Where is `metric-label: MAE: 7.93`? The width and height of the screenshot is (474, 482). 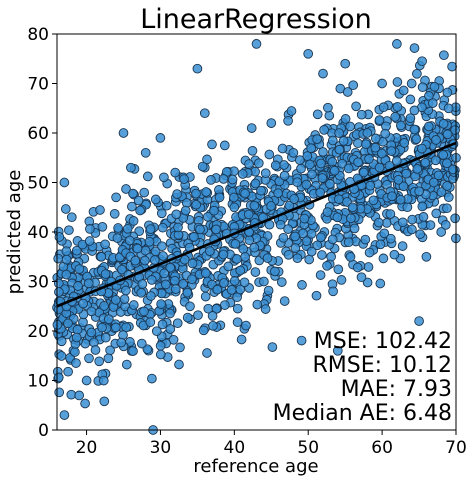
metric-label: MAE: 7.93 is located at coordinates (396, 389).